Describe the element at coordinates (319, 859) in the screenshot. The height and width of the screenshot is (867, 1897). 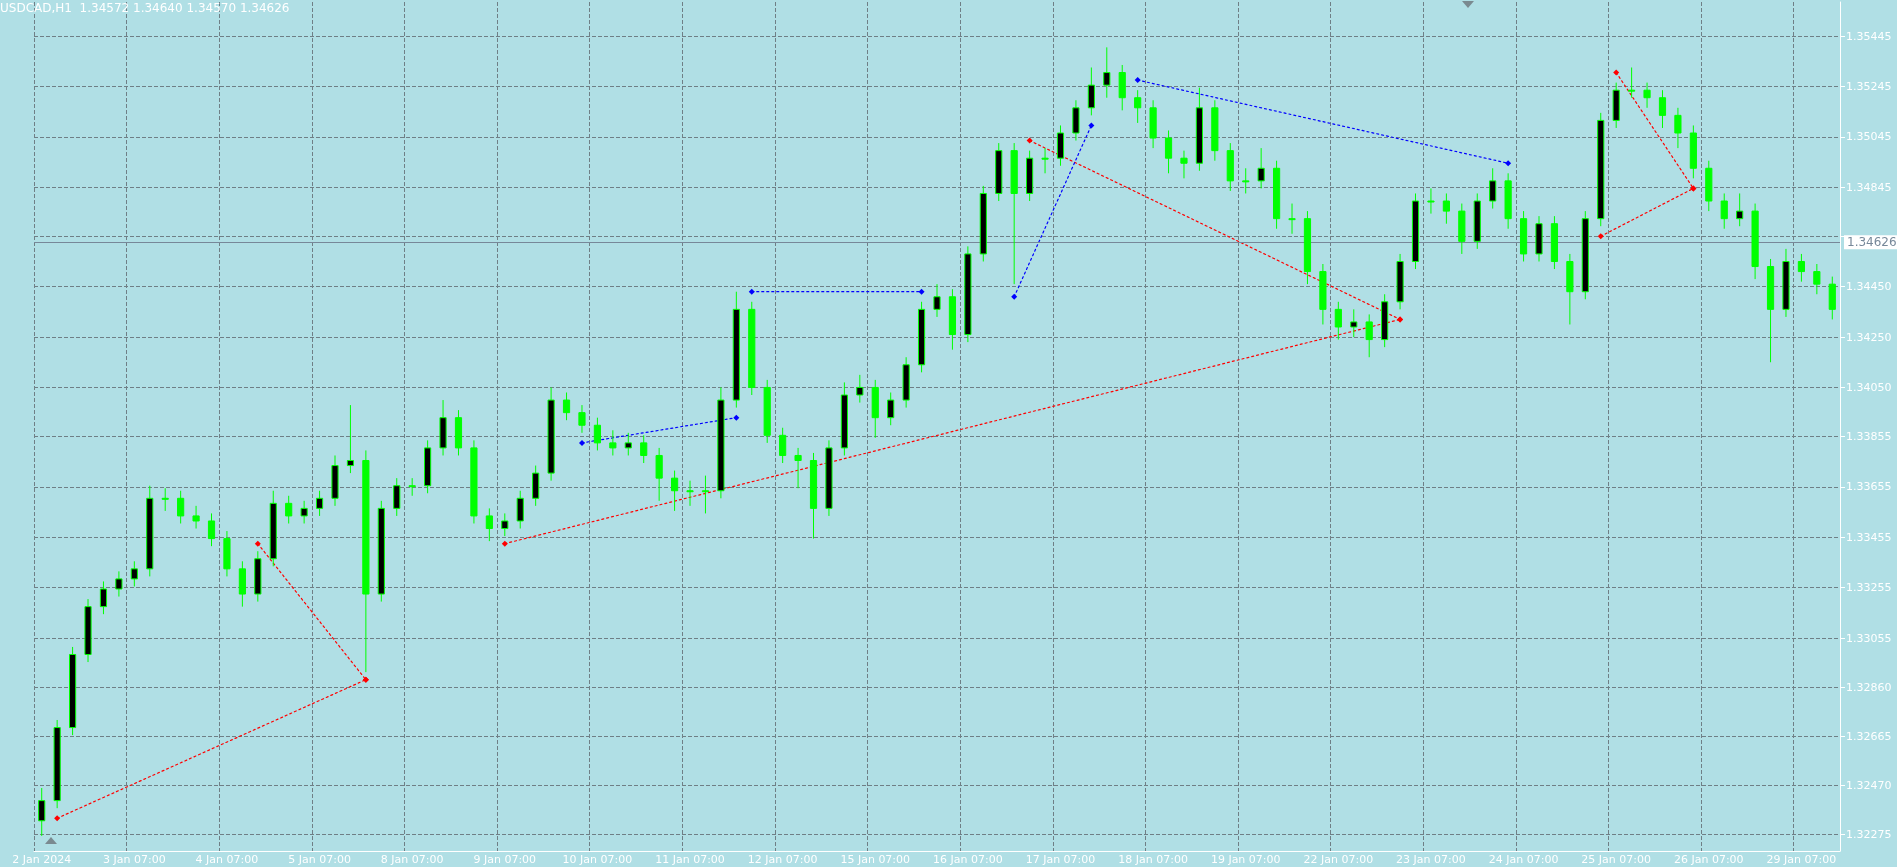
I see `x-tick-label: 5 Jan 07:00` at that location.